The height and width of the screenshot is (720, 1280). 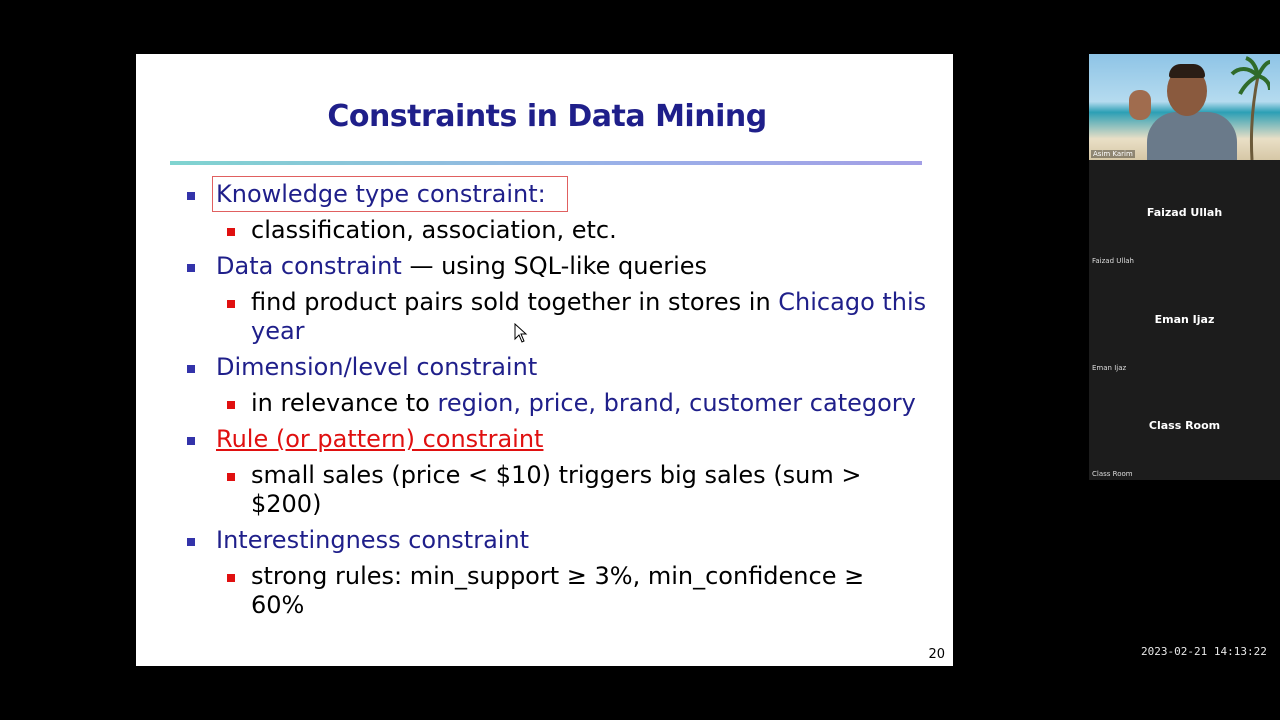 I want to click on bullet-item-knowledge-type: Knowledge type constraint:, so click(x=377, y=194).